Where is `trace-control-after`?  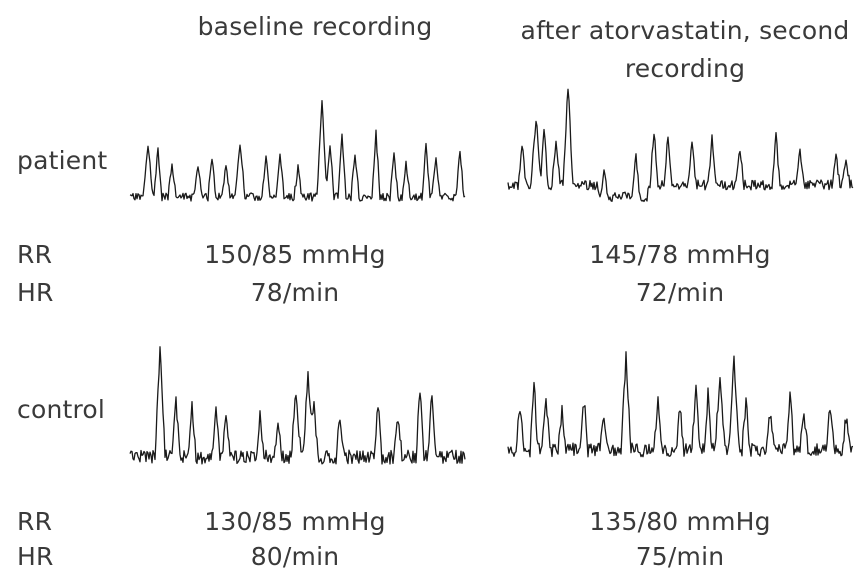
trace-control-after is located at coordinates (680, 404).